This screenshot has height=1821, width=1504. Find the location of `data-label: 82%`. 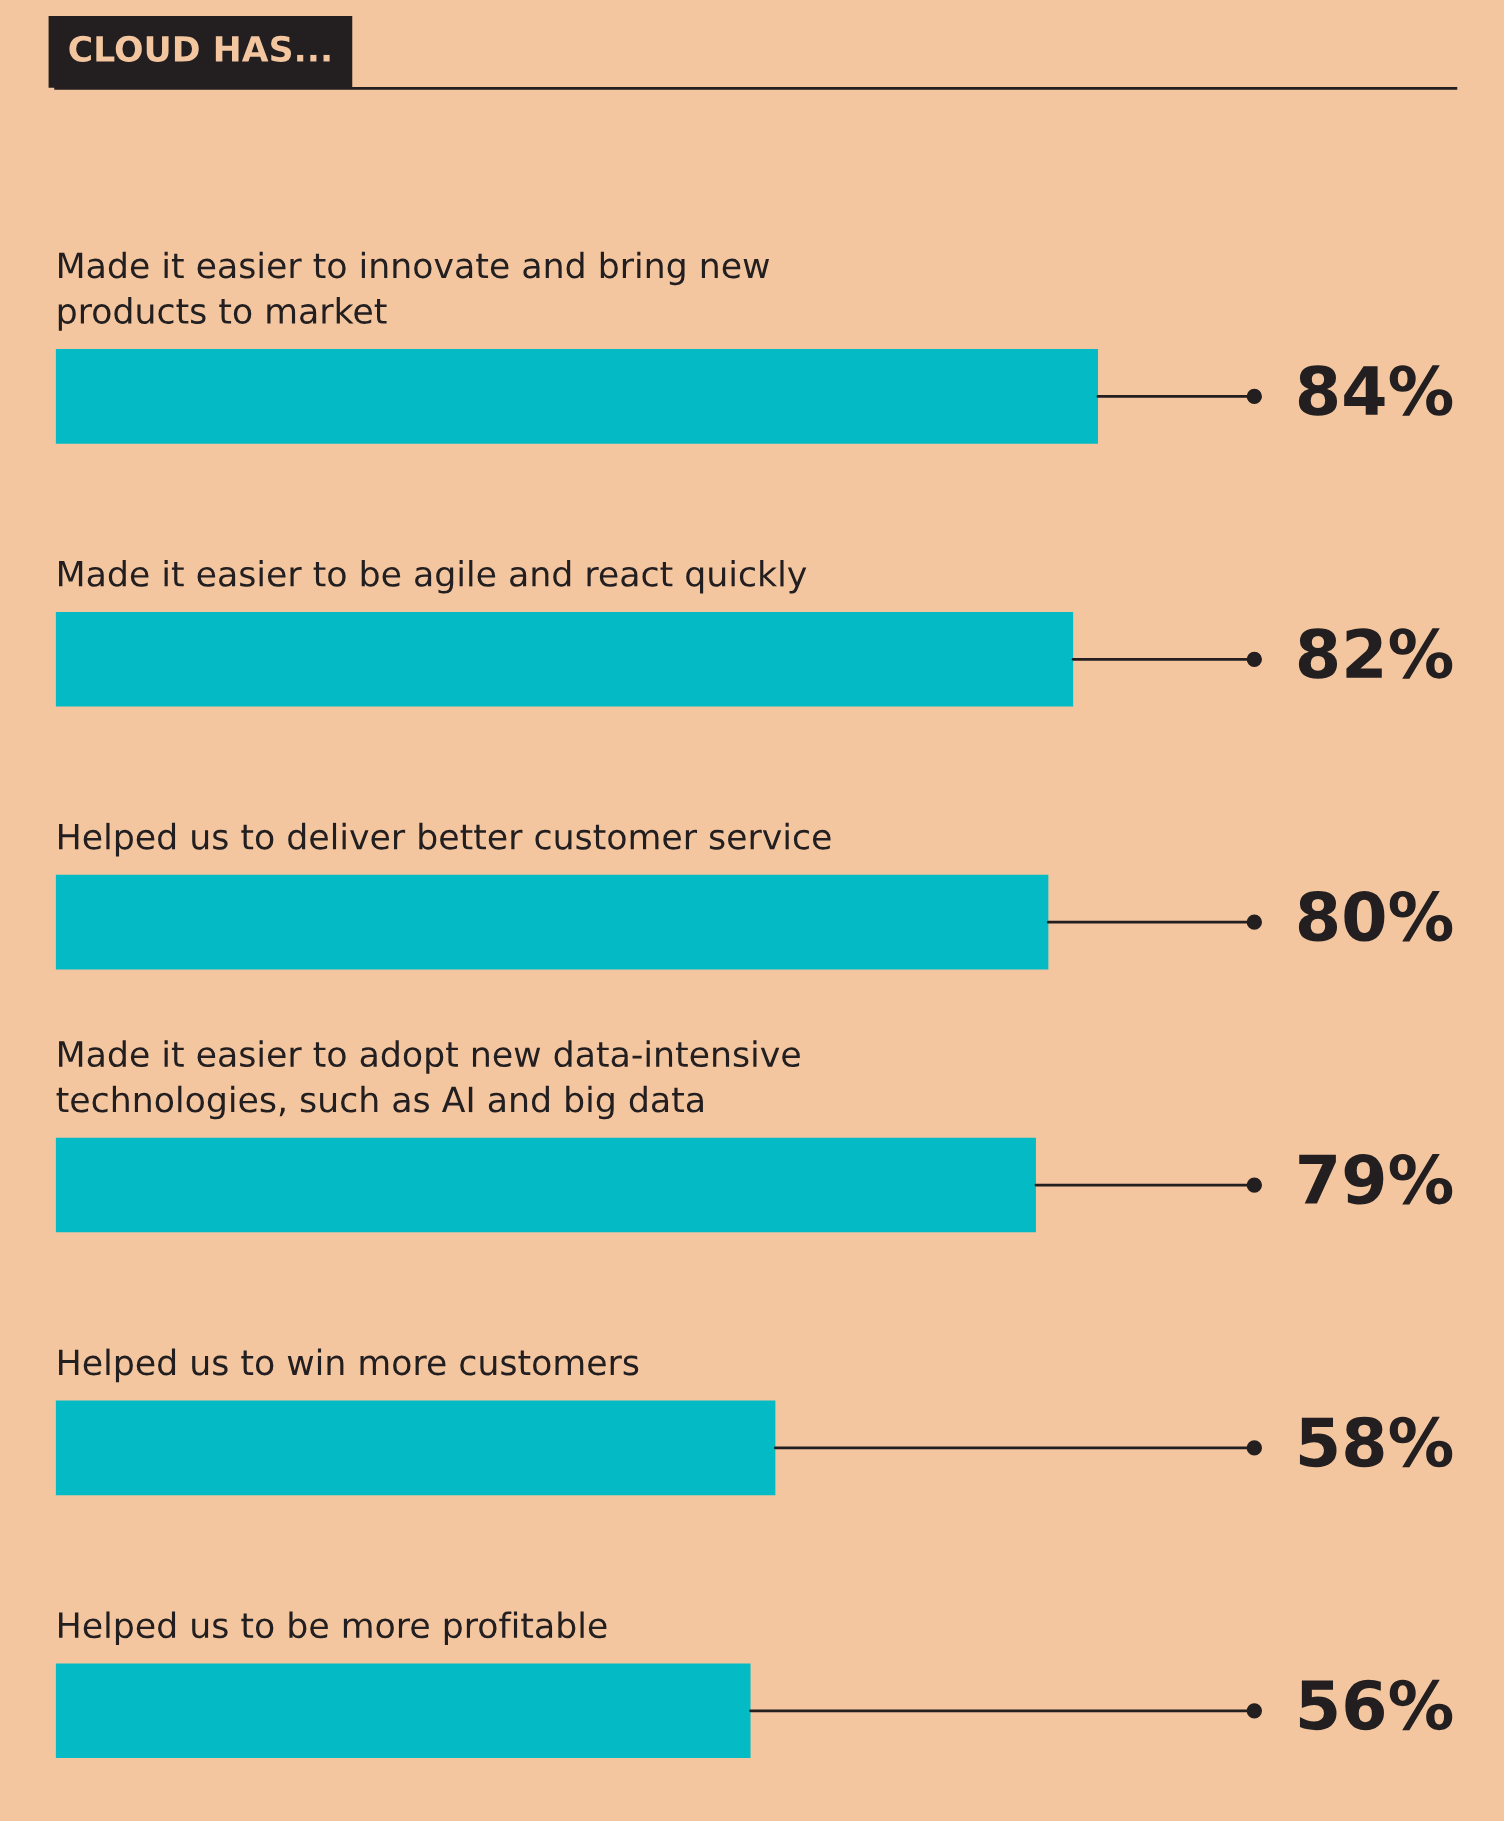

data-label: 82% is located at coordinates (1375, 653).